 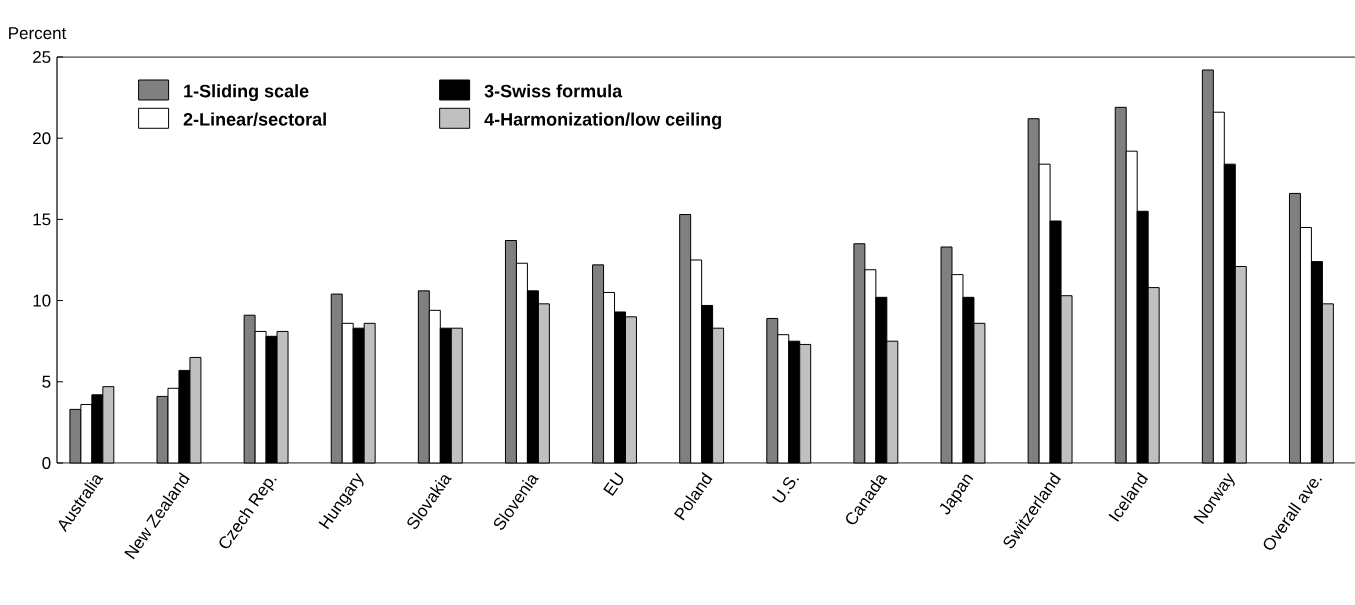 What do you see at coordinates (613, 484) in the screenshot?
I see `x-tick-label: EU` at bounding box center [613, 484].